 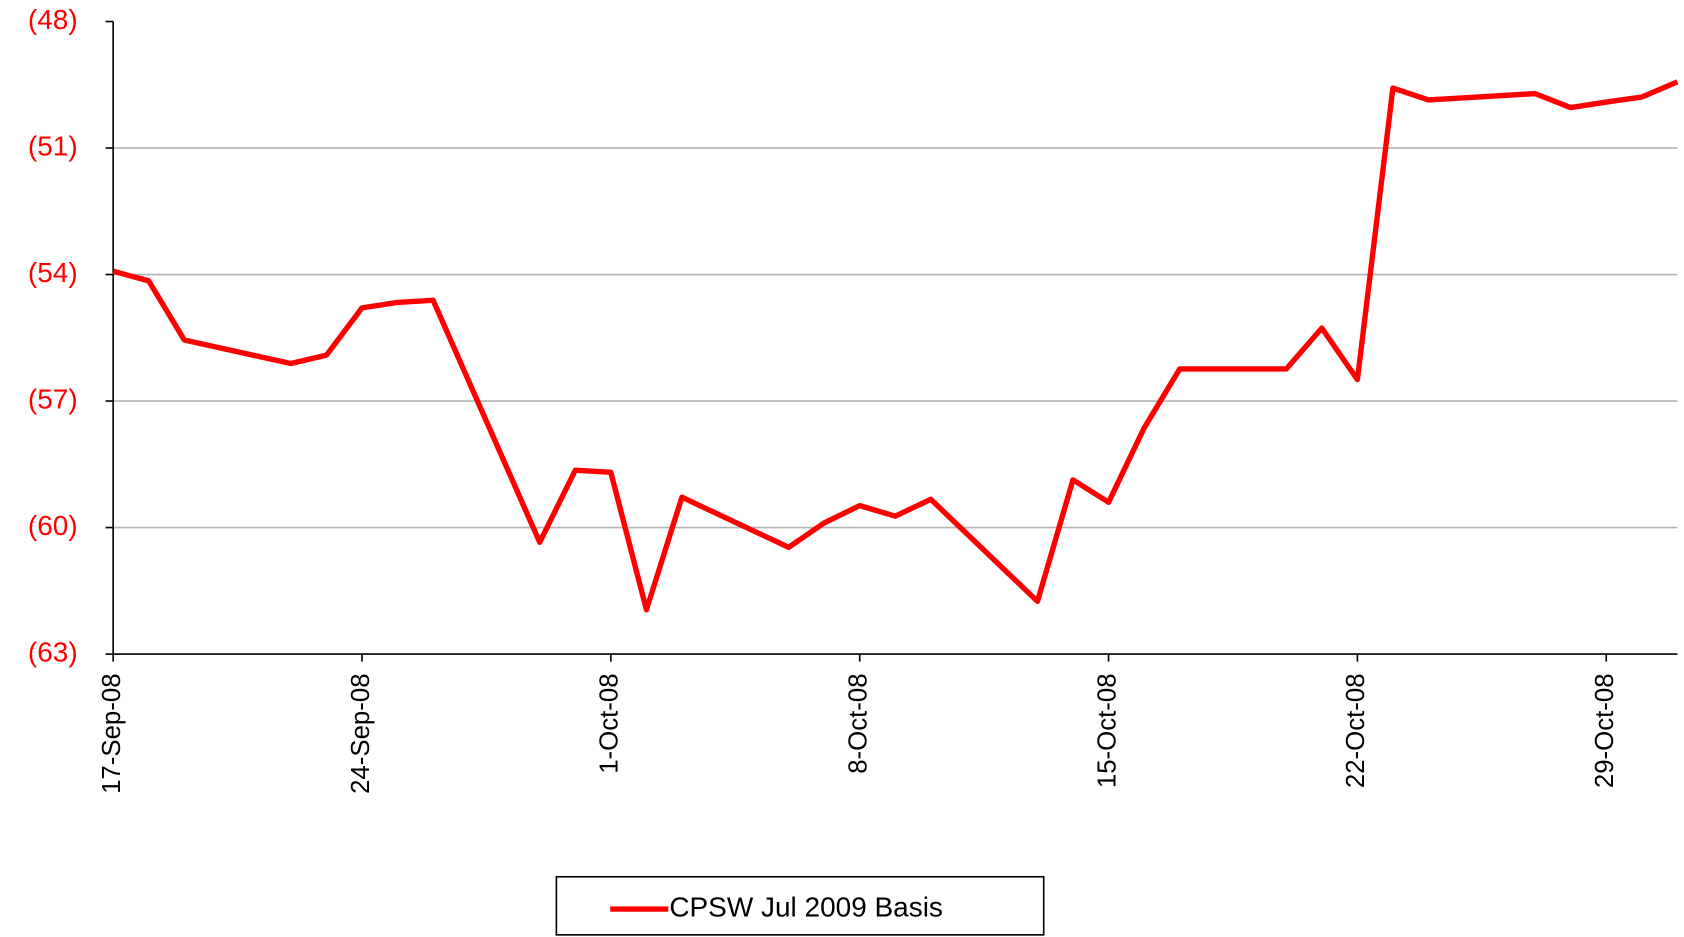 I want to click on x-tick-label: 17-Sep-08, so click(x=112, y=733).